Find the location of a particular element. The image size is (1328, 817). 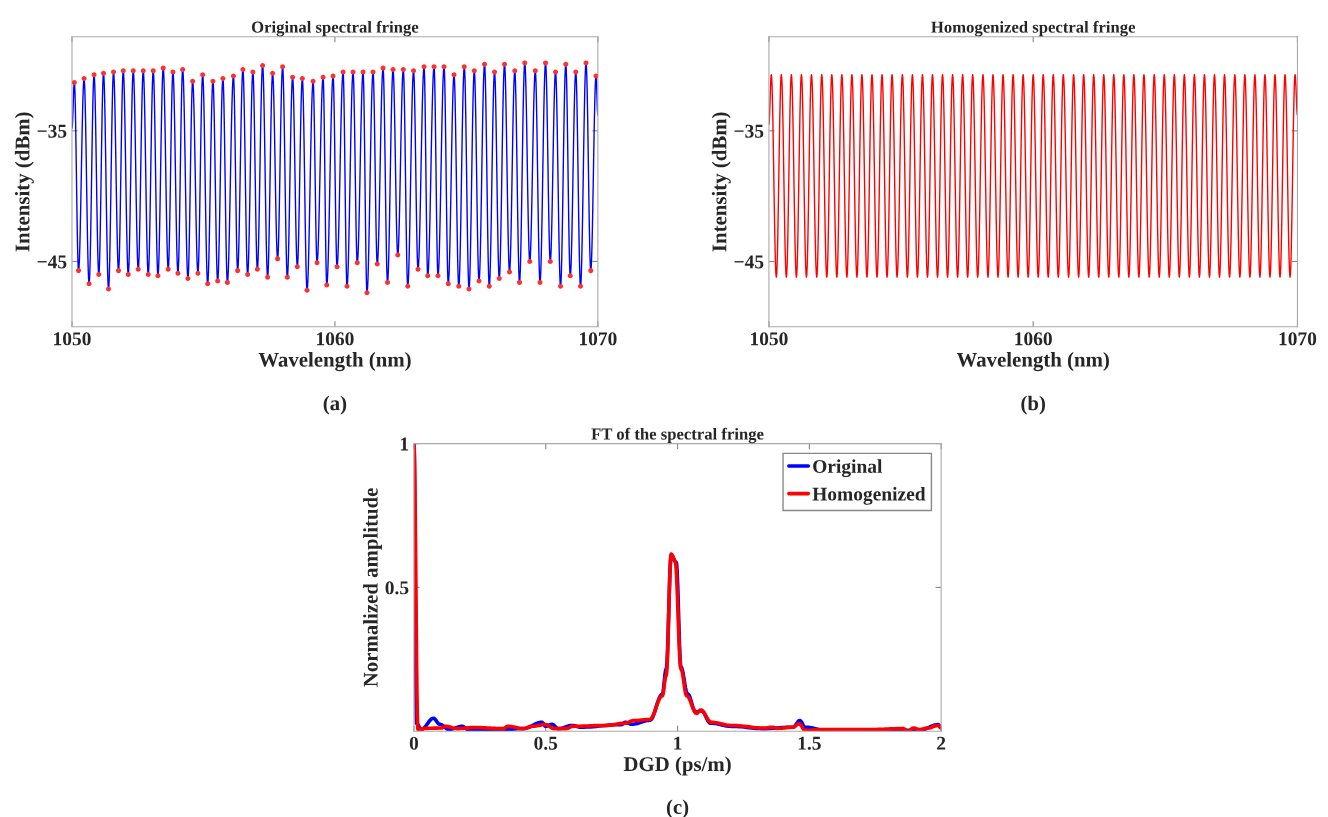

x-axis-title: DGD (ps/m) is located at coordinates (677, 766).